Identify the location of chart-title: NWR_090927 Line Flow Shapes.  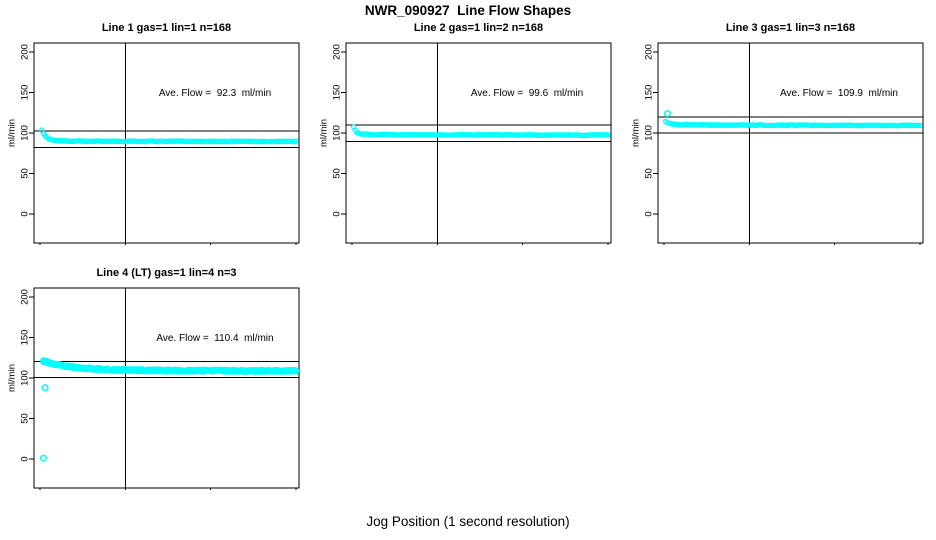
(468, 10).